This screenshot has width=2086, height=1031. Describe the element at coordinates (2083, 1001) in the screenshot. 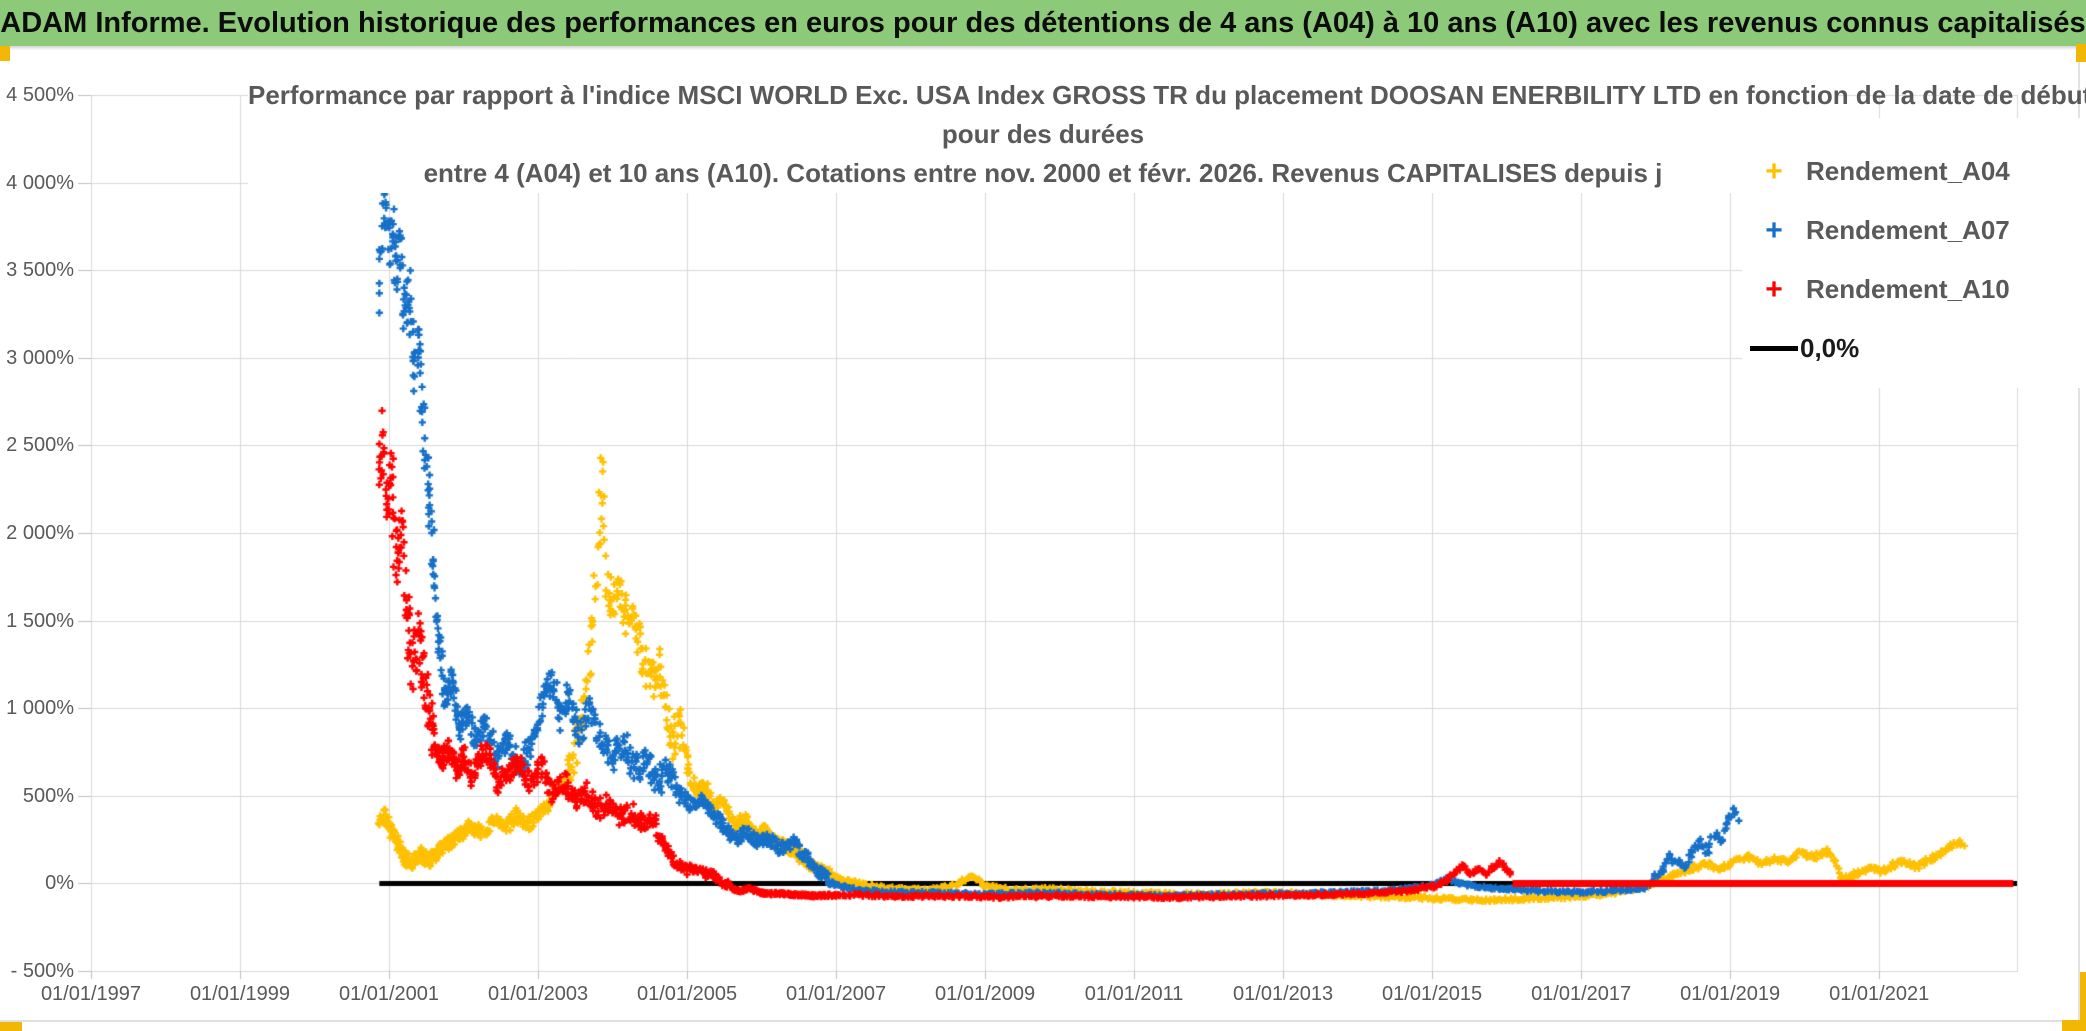

I see `sheet-border-accent-right` at that location.